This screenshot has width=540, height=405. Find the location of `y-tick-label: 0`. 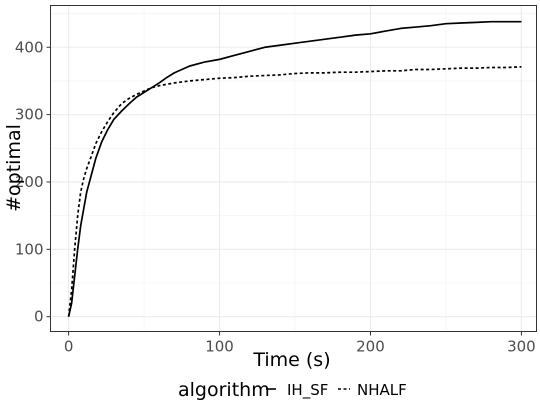

y-tick-label: 0 is located at coordinates (39, 317).